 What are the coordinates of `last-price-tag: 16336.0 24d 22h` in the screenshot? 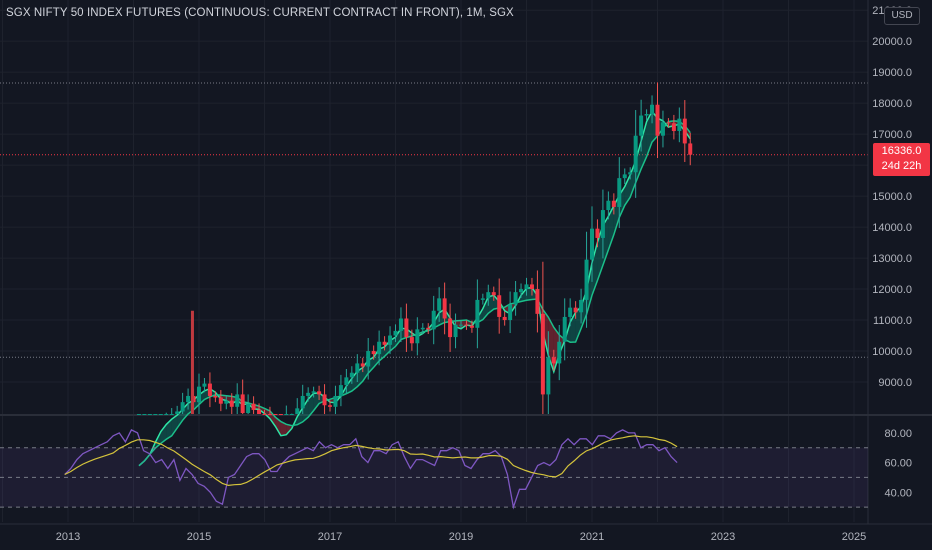 It's located at (901, 159).